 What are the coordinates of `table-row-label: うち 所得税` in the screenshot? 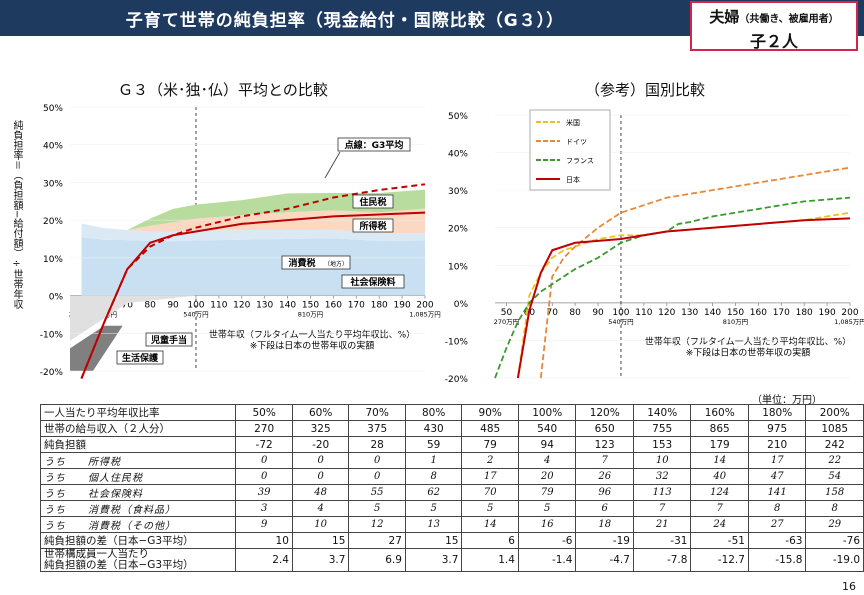 It's located at (138, 460).